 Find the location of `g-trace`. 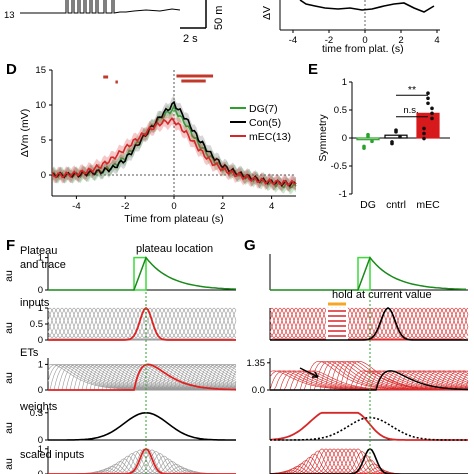

g-trace is located at coordinates (368, 273).